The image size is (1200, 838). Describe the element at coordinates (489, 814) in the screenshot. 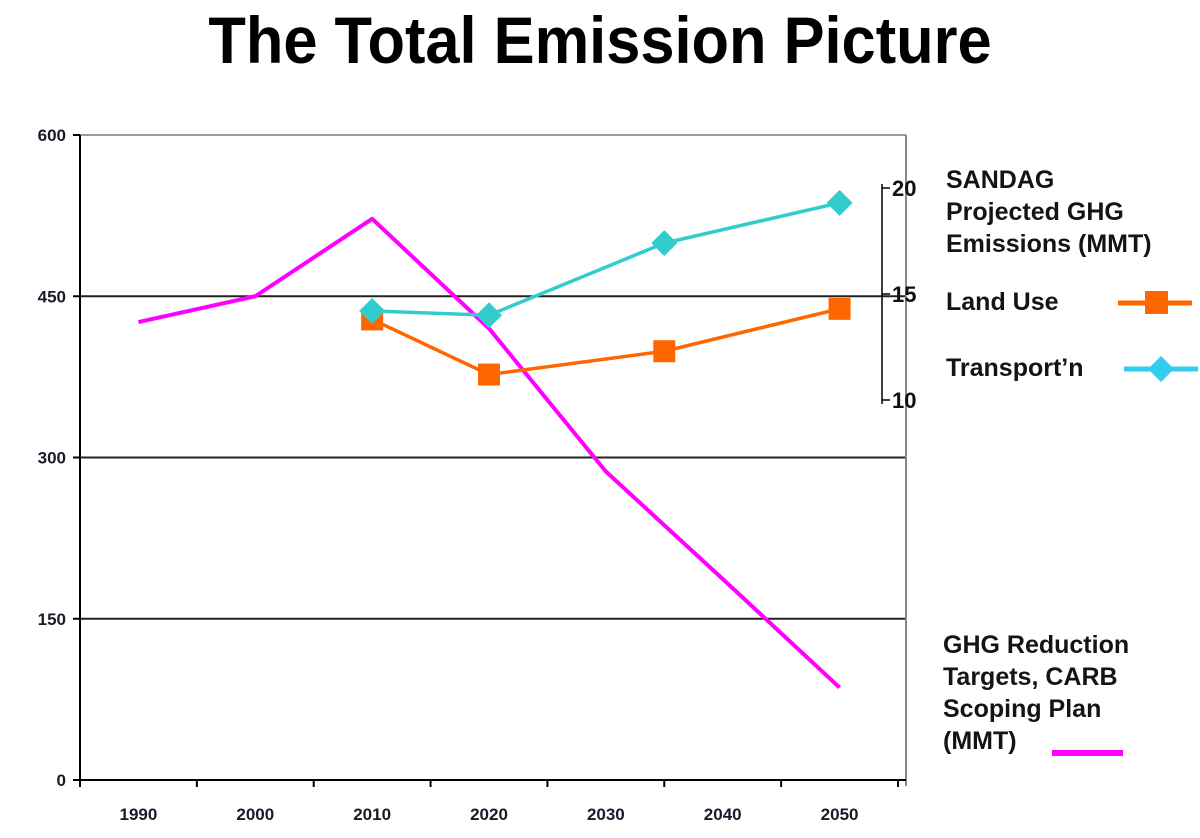

I see `x-tick-label: 2020` at that location.